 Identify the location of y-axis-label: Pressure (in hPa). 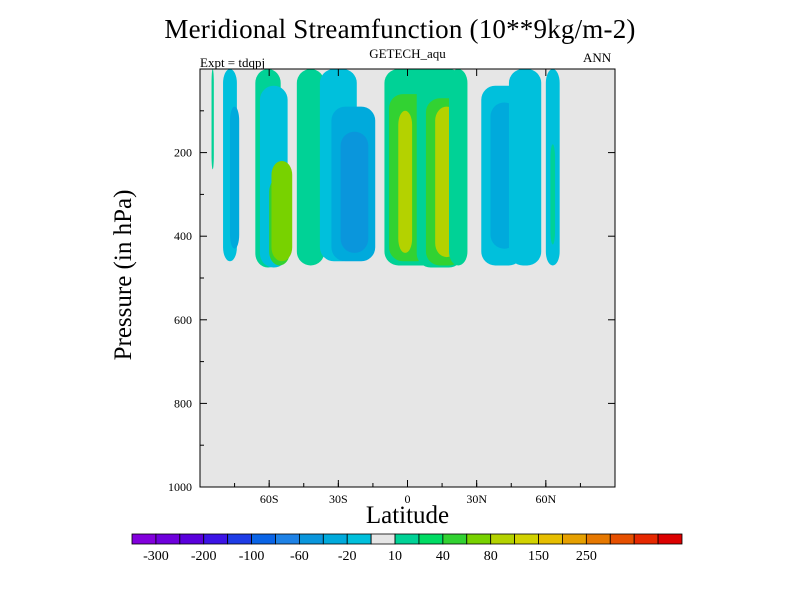
(123, 275).